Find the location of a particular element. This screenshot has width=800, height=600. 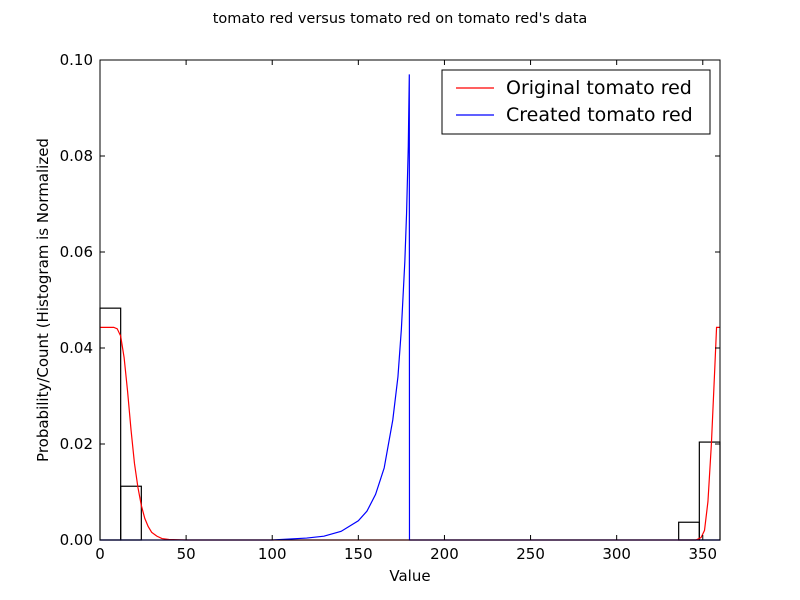

y-tick-label-3: 0.06 is located at coordinates (76, 252).